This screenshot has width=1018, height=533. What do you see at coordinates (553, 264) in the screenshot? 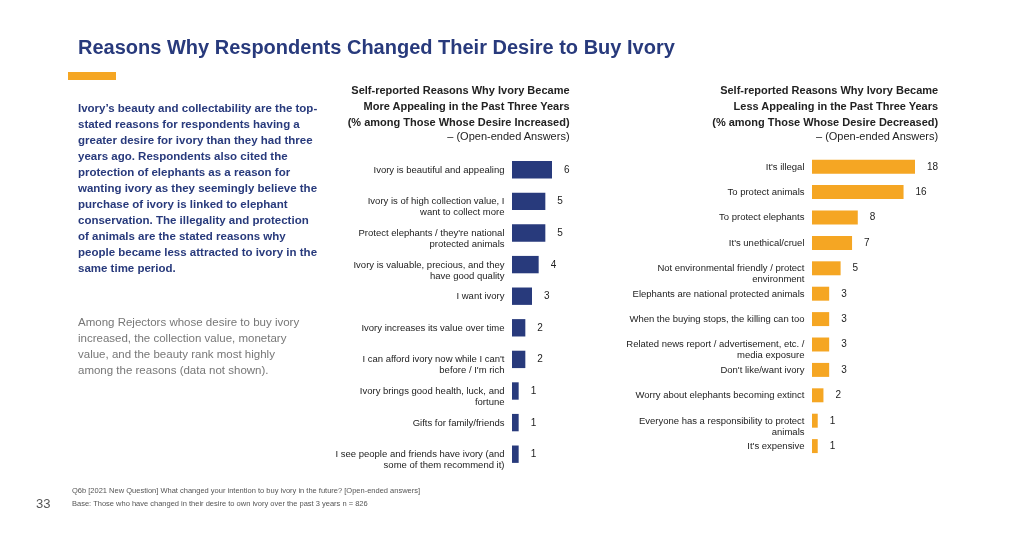
I see `data-label: 4` at bounding box center [553, 264].